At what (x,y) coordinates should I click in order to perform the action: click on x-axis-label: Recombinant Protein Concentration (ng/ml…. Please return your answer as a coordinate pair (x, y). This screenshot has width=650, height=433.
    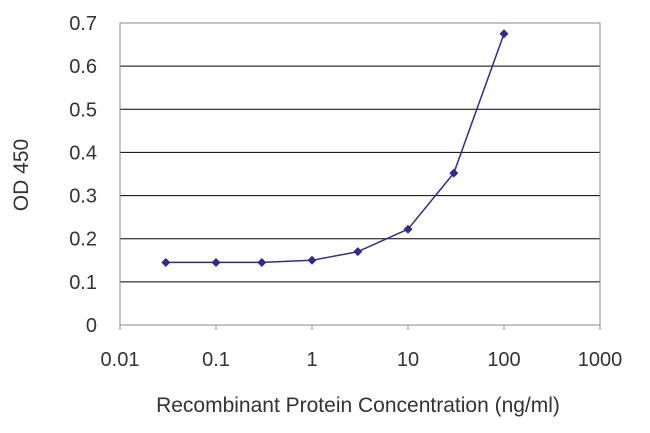
    Looking at the image, I should click on (358, 405).